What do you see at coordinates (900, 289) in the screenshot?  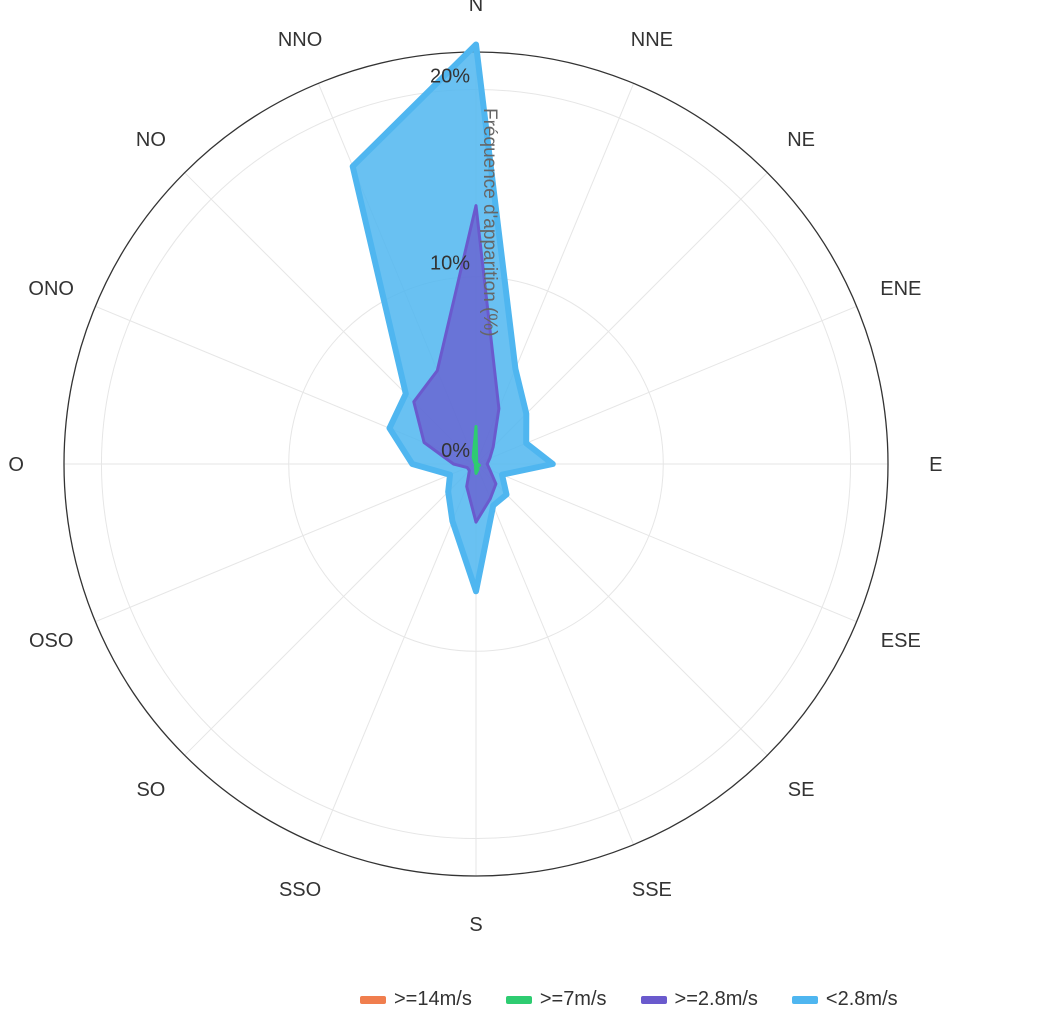 I see `direction-label-ene: ENE` at bounding box center [900, 289].